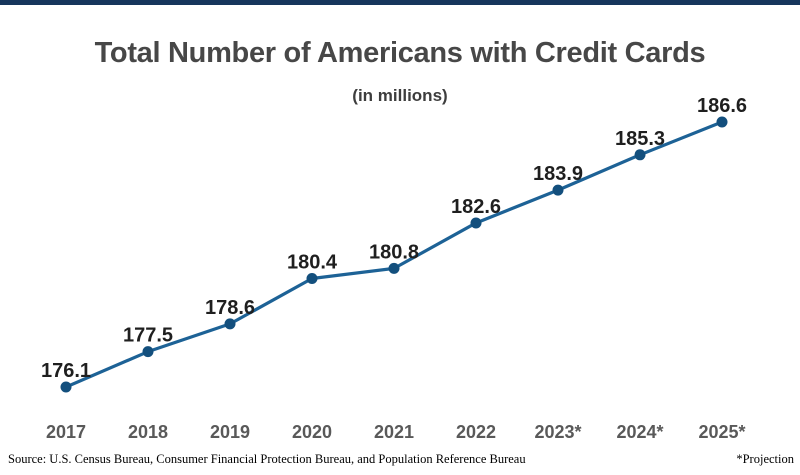 The width and height of the screenshot is (800, 475). I want to click on data-label: 177.5, so click(148, 336).